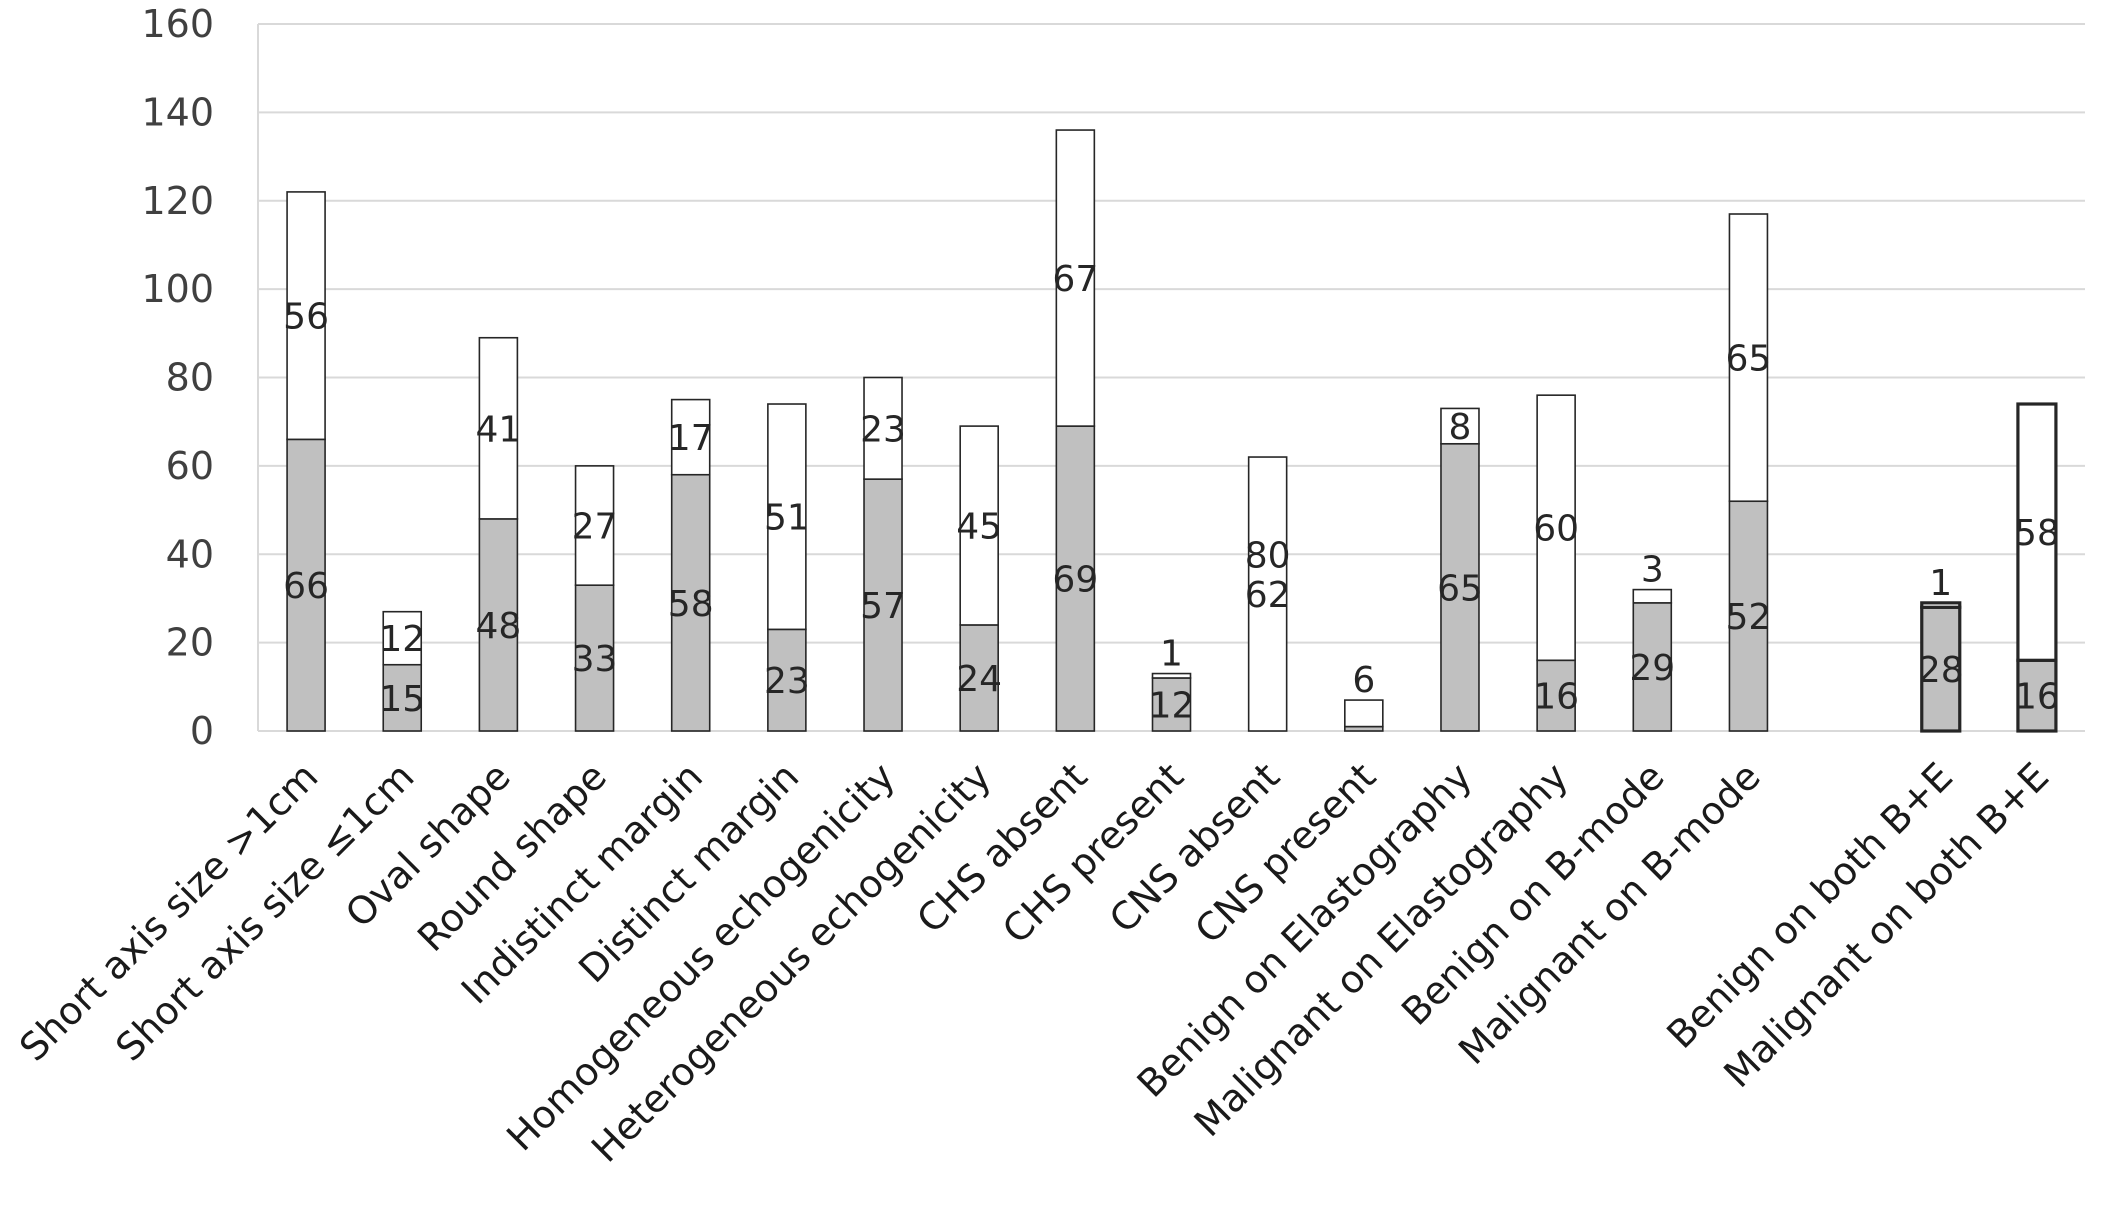 The height and width of the screenshot is (1227, 2128). I want to click on y-tick-label: 140, so click(177, 112).